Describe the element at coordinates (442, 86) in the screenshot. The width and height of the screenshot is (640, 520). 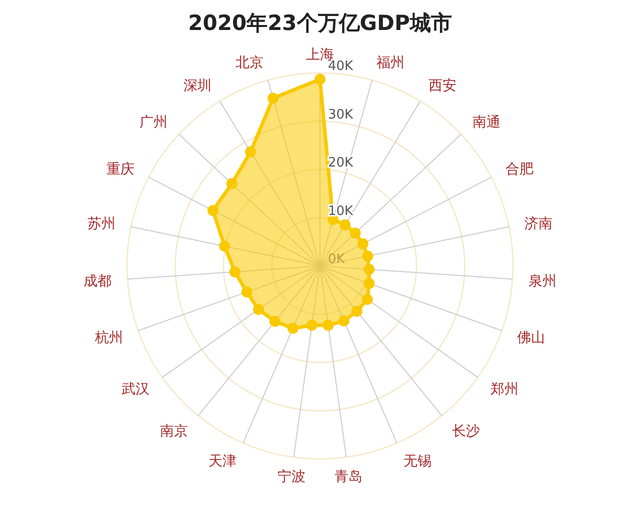
I see `spoke-label: 西安` at that location.